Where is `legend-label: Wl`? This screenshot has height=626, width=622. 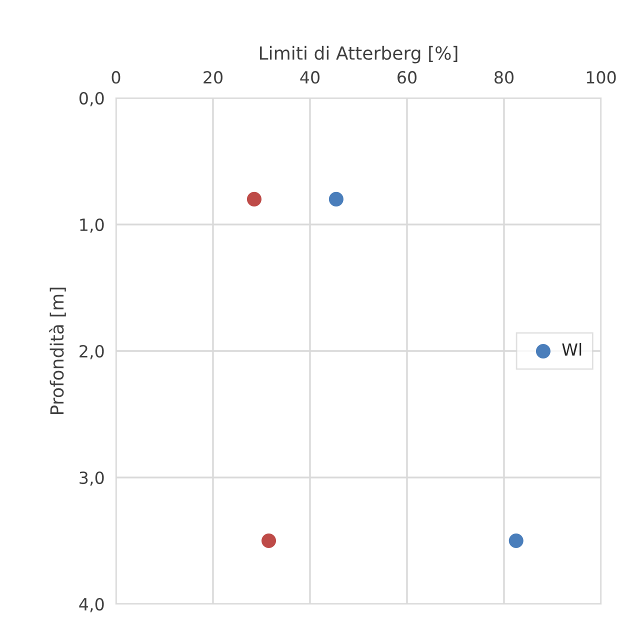
legend-label: Wl is located at coordinates (572, 349).